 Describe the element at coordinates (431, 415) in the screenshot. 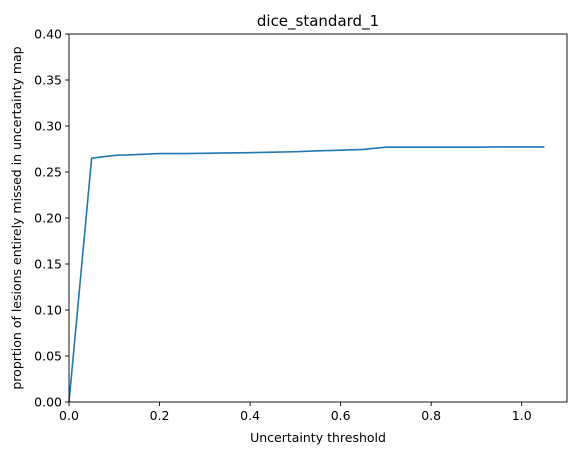

I see `x-tick-label: 0.8` at that location.